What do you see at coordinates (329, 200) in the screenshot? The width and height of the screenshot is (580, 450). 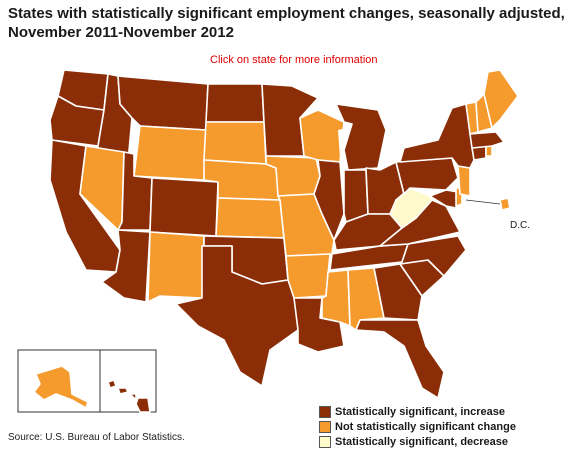 I see `state-il` at bounding box center [329, 200].